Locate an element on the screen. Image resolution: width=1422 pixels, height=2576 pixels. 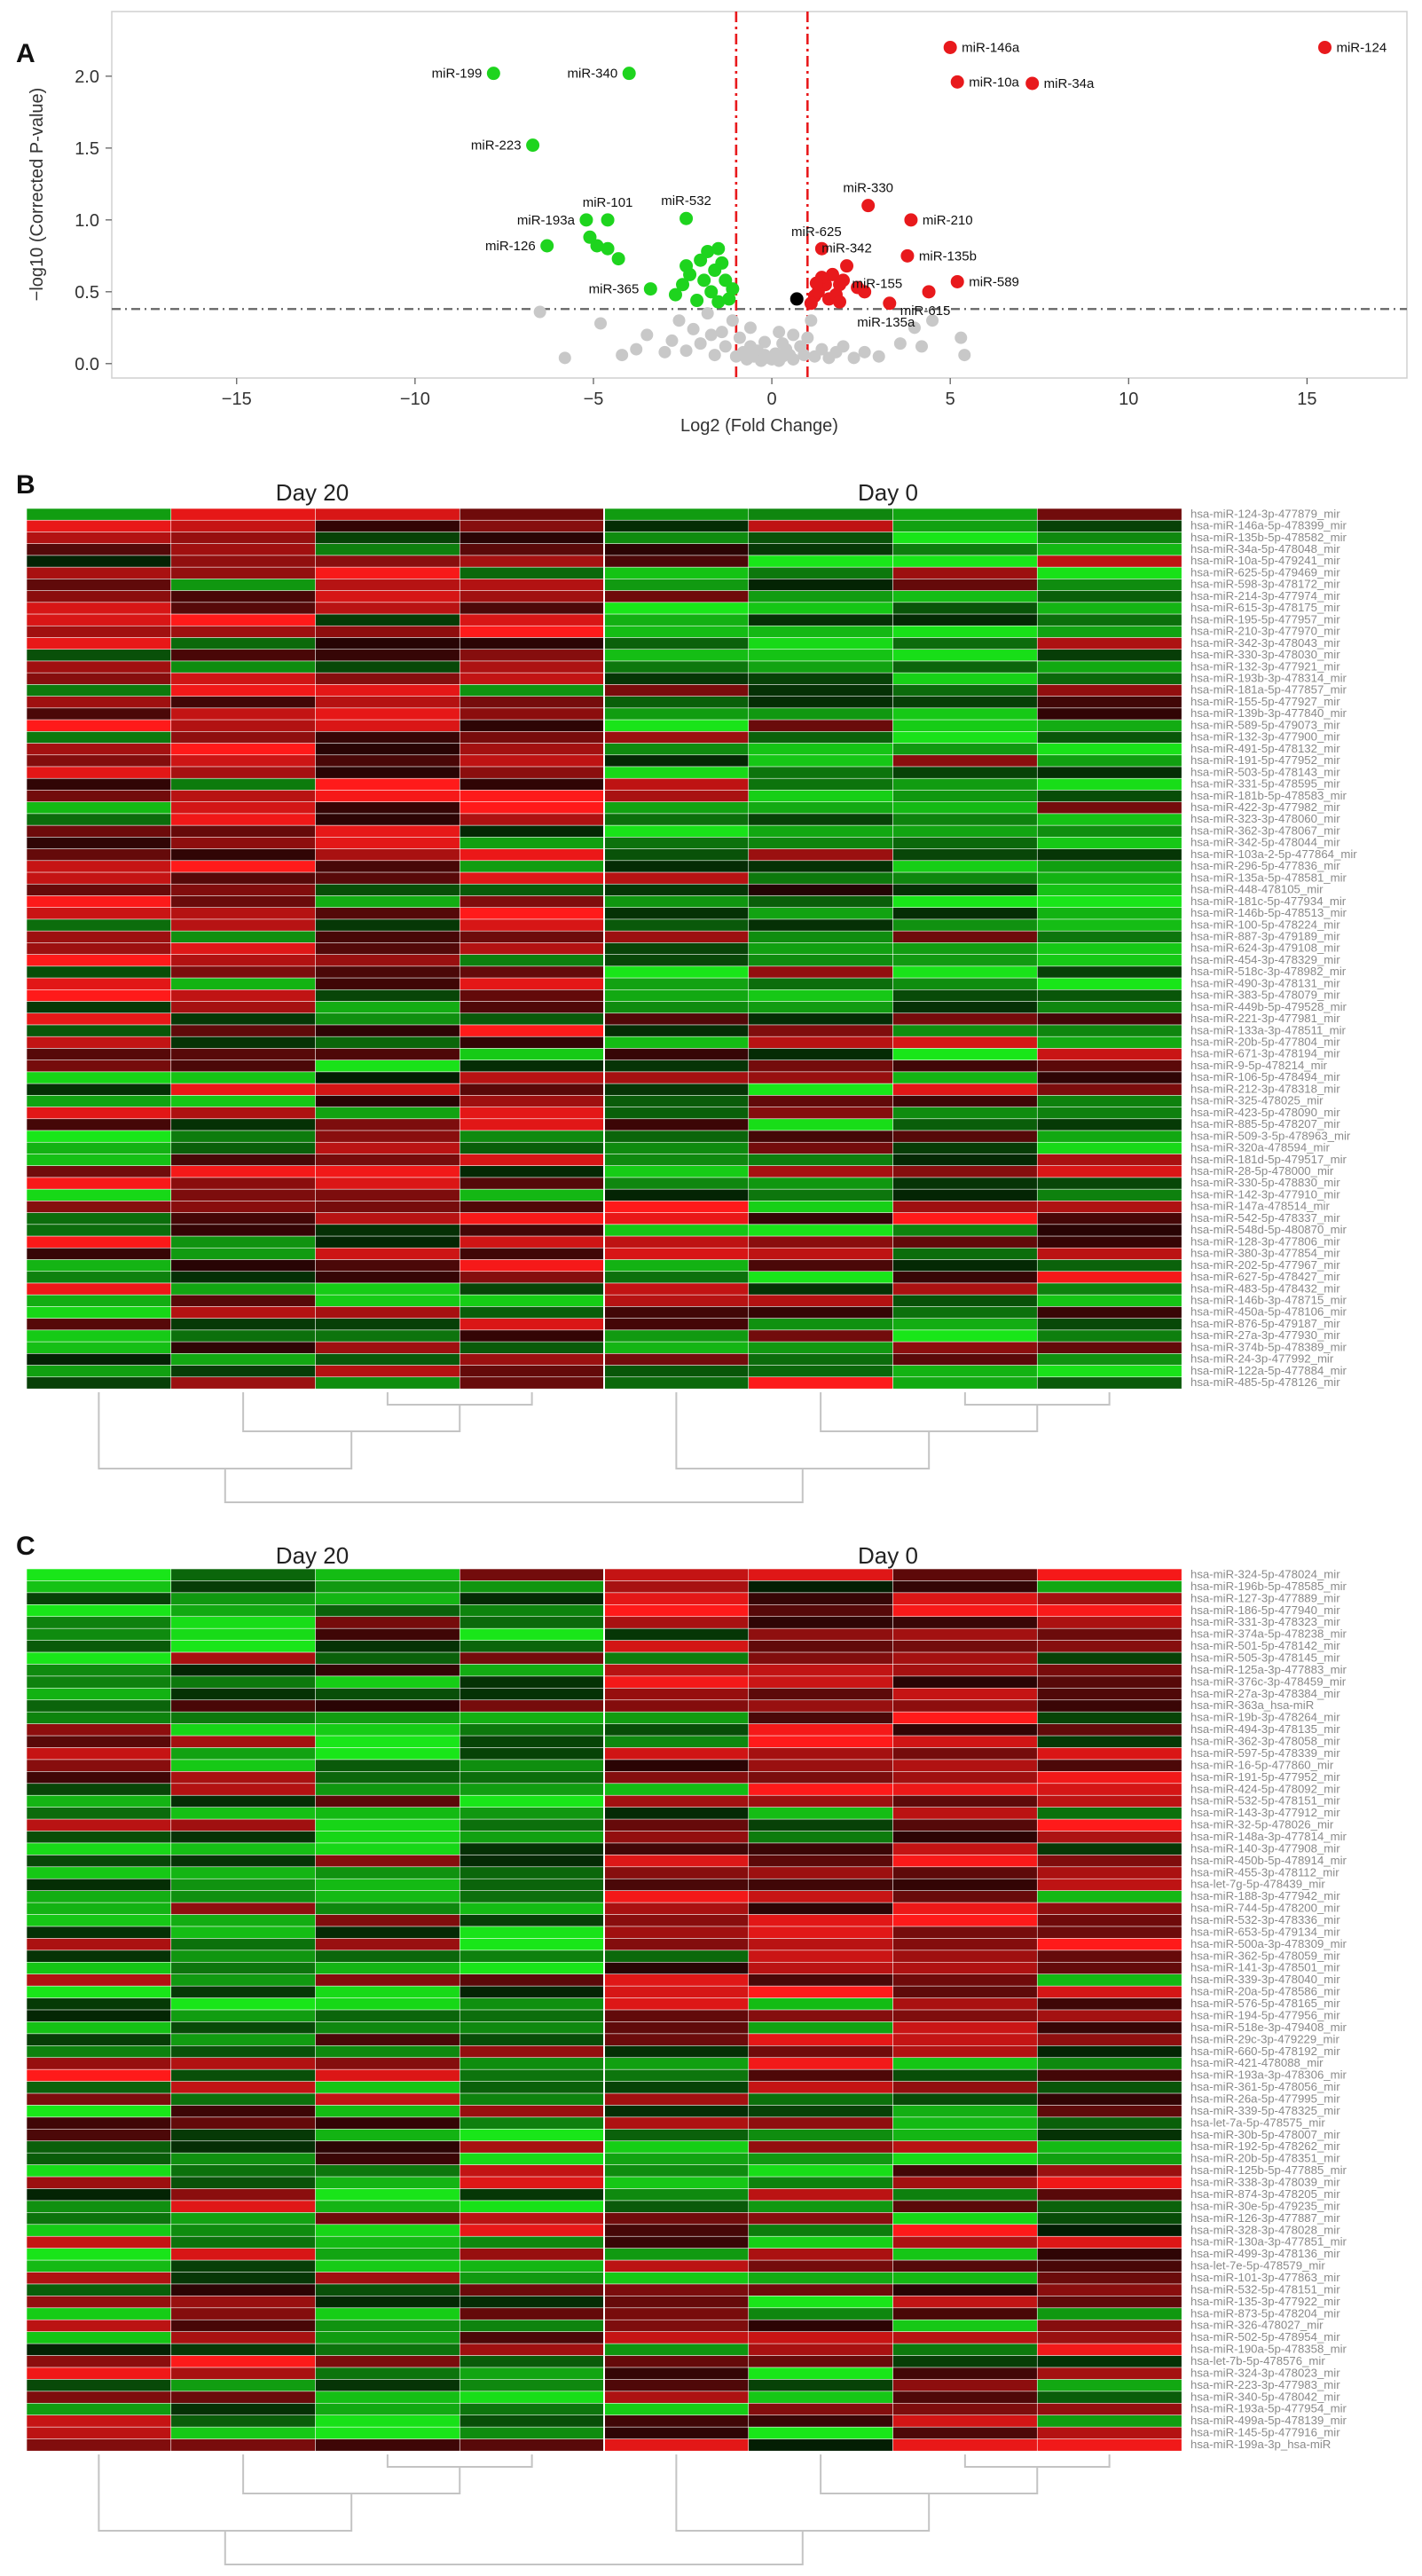
heatmap-row-label: hsa-let-7e-5p-478579_mir is located at coordinates (1257, 2266).